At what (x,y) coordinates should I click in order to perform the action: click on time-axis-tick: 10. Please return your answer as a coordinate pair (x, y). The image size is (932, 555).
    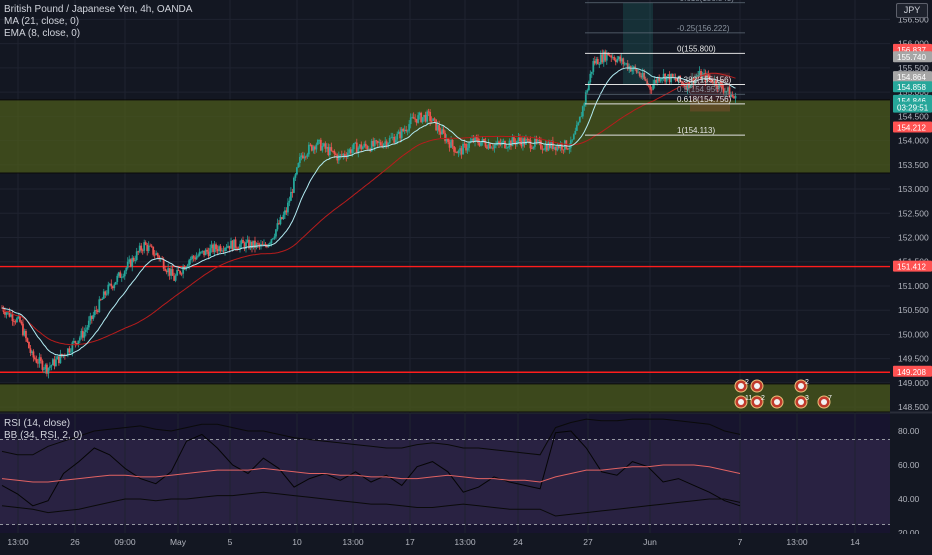
    Looking at the image, I should click on (297, 542).